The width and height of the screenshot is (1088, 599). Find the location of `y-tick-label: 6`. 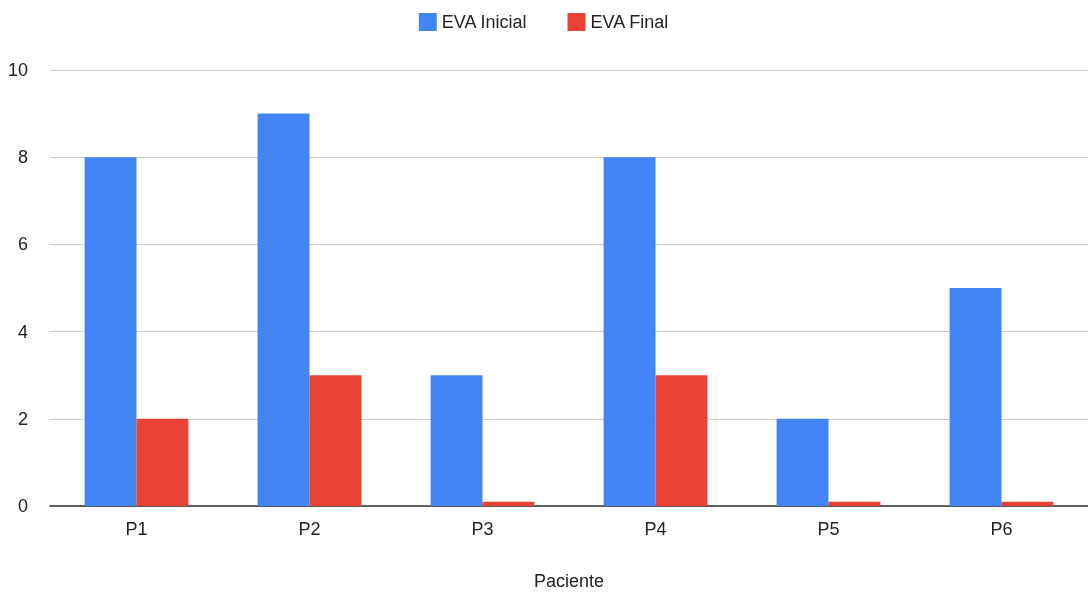

y-tick-label: 6 is located at coordinates (22, 244).